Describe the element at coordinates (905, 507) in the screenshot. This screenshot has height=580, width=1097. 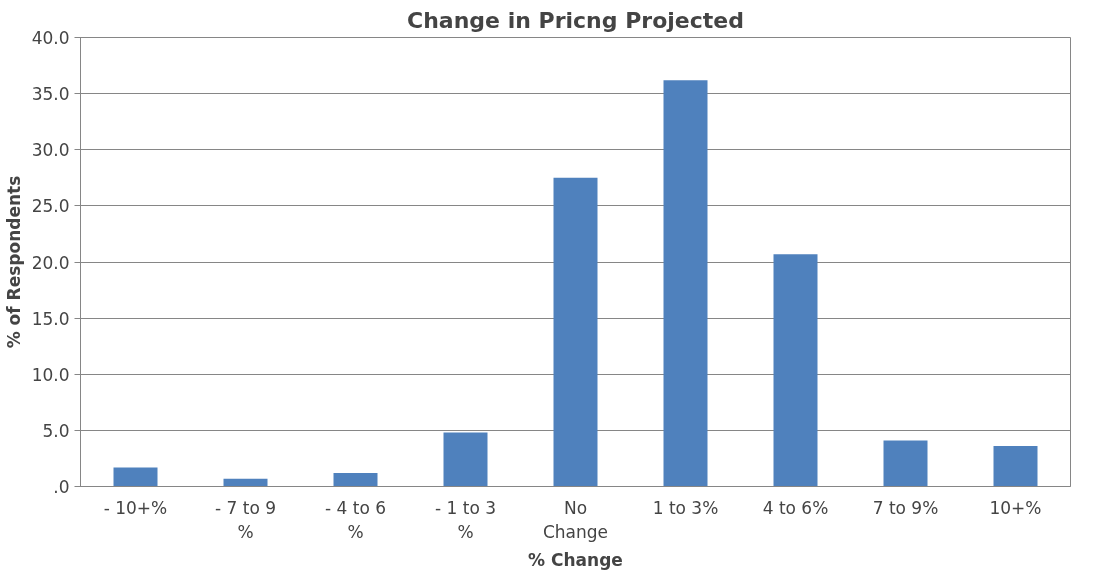
I see `x-tick-label: 7 to 9%` at that location.